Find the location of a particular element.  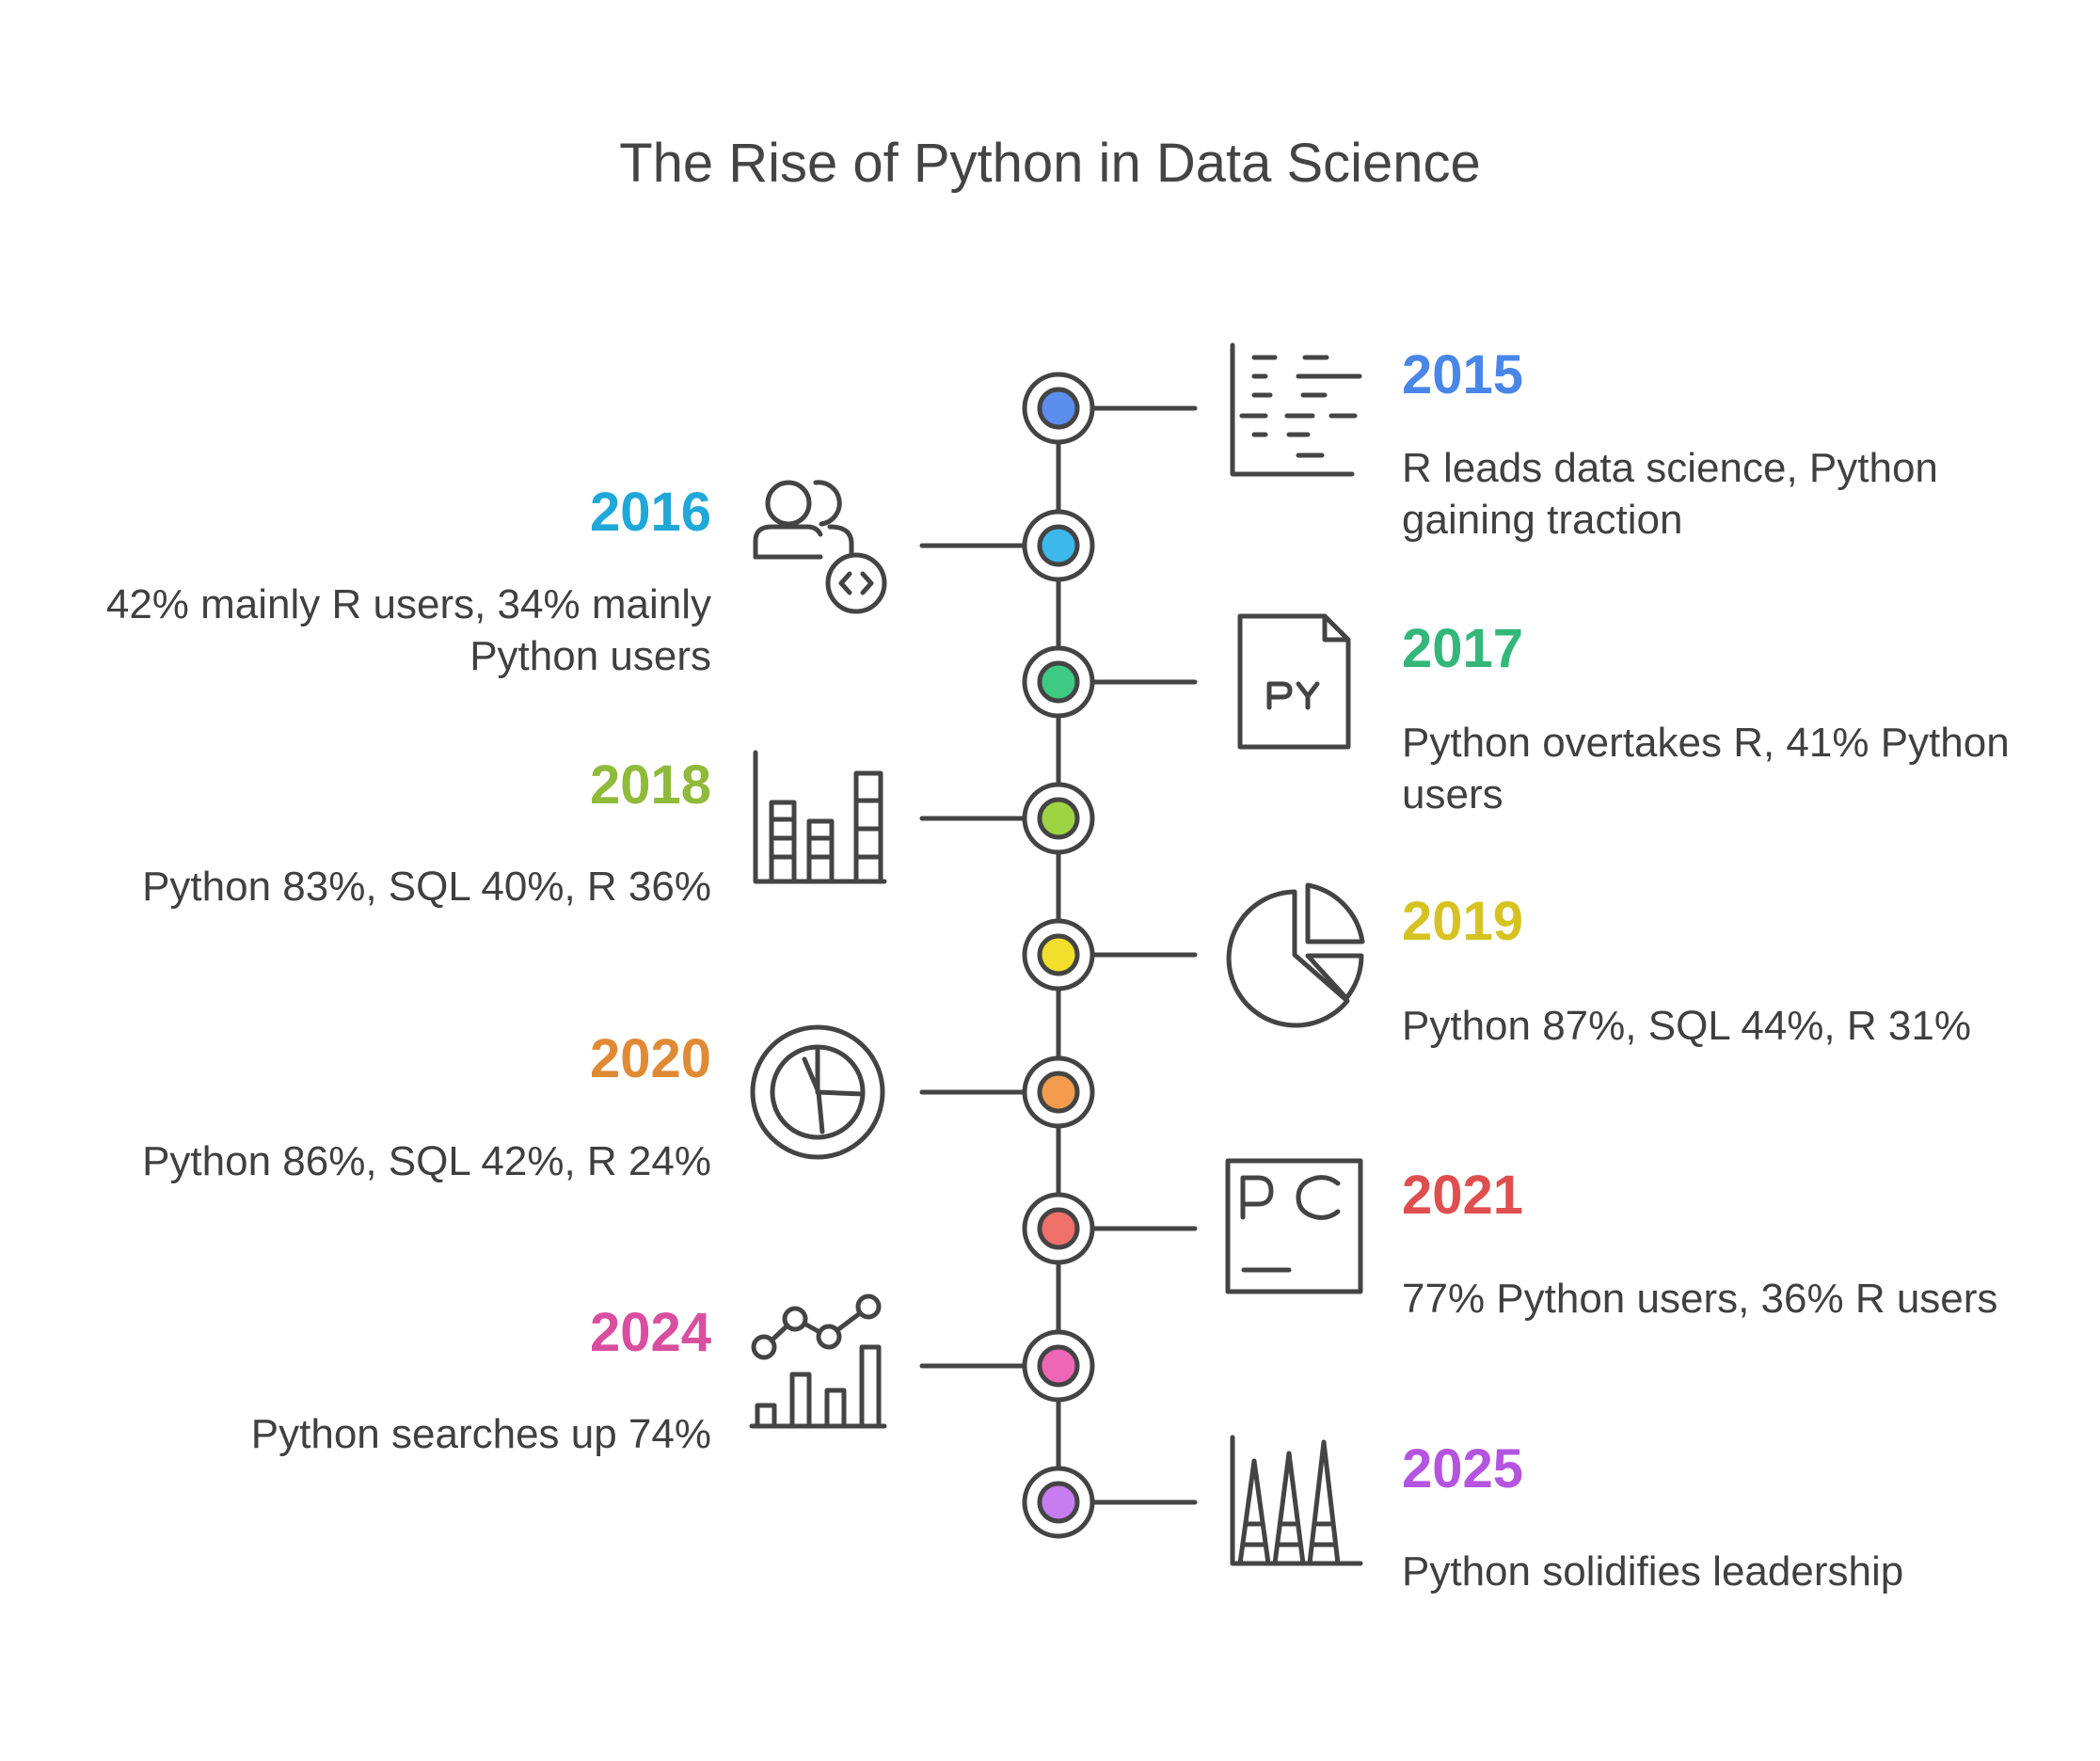

timeline-marker-2020 is located at coordinates (1058, 1092).